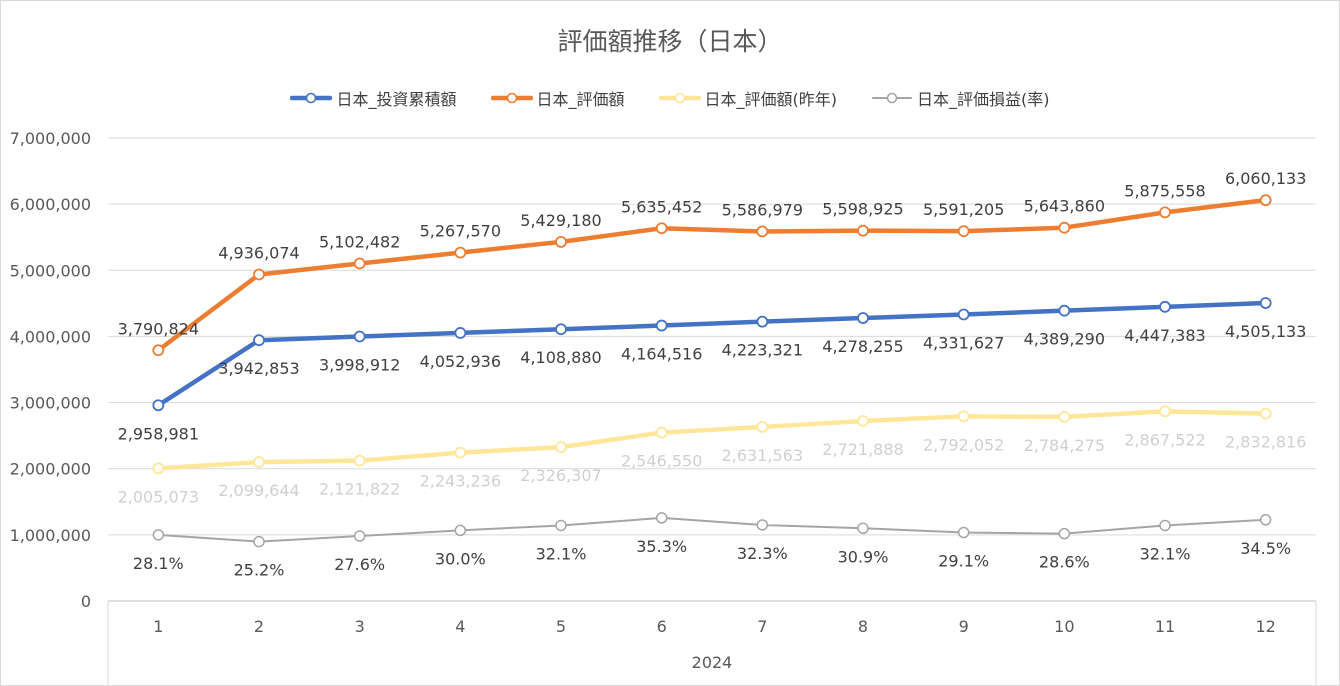 This screenshot has height=686, width=1340. What do you see at coordinates (963, 561) in the screenshot?
I see `series-4-data-label: 29.1%` at bounding box center [963, 561].